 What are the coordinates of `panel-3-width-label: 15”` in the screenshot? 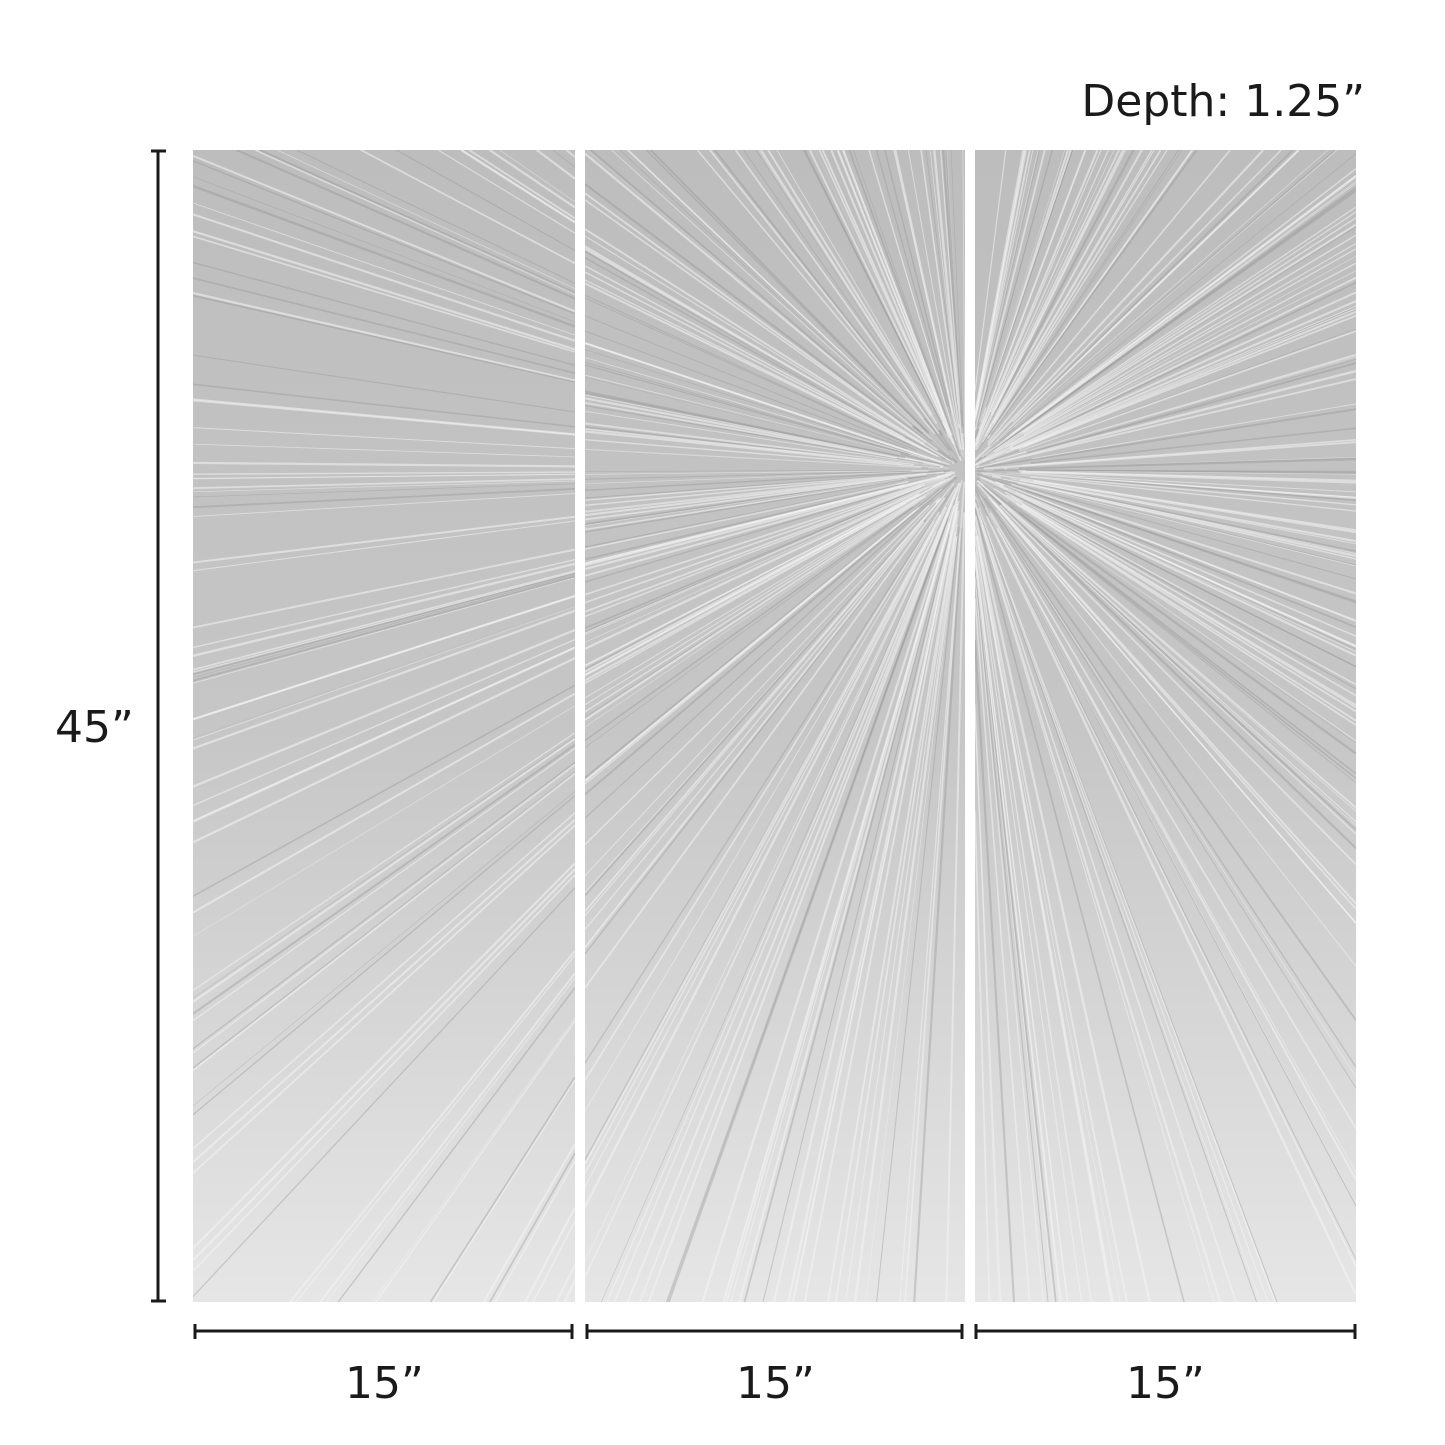 It's located at (1165, 1383).